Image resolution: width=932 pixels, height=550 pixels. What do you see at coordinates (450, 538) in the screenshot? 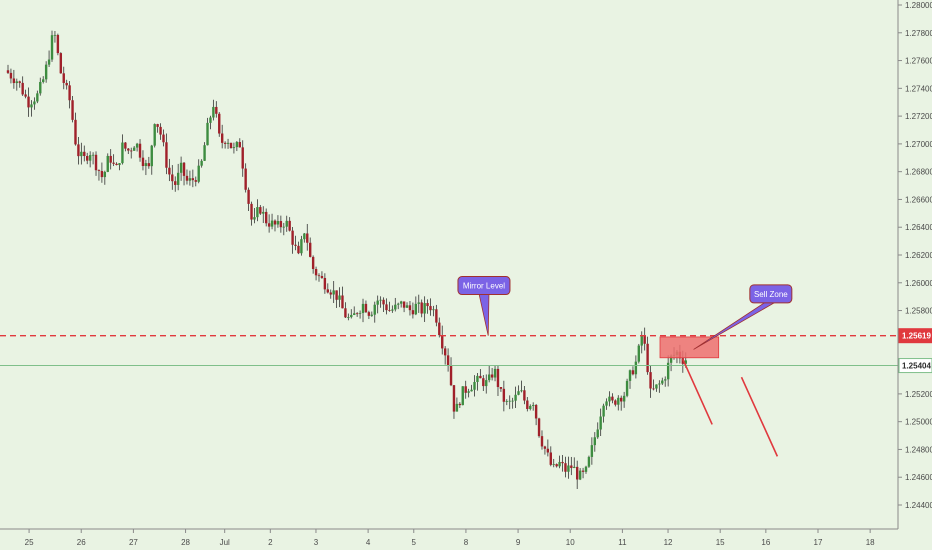
I see `x-axis: 25 26 27 28 Jul 2 3 4 5 8 9 10 11 12 15 16 17 18` at bounding box center [450, 538].